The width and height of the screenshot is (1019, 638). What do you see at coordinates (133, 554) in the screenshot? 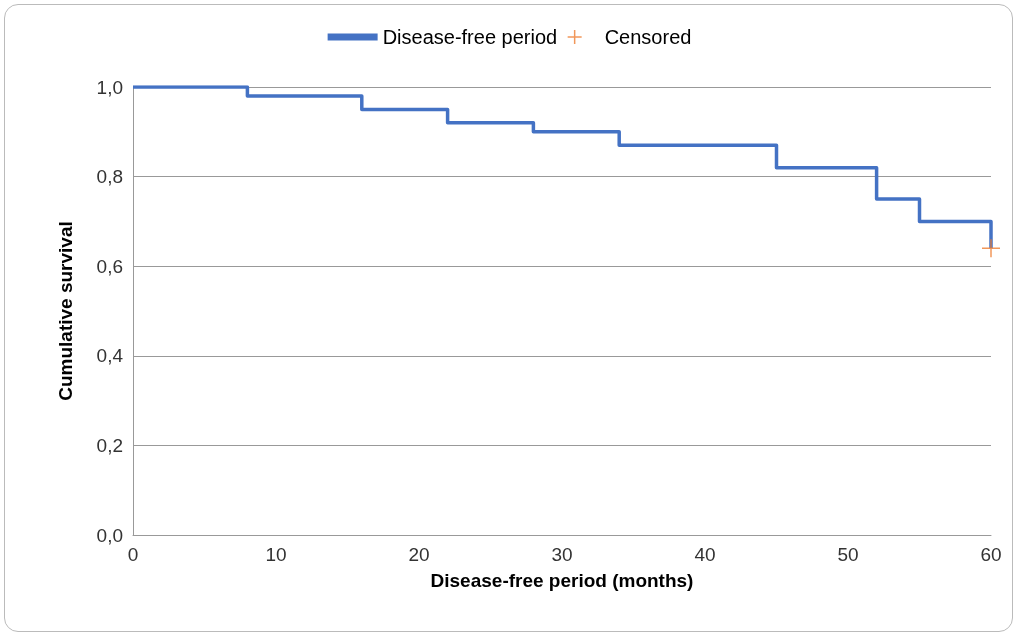
I see `x-tick-label: 0` at bounding box center [133, 554].